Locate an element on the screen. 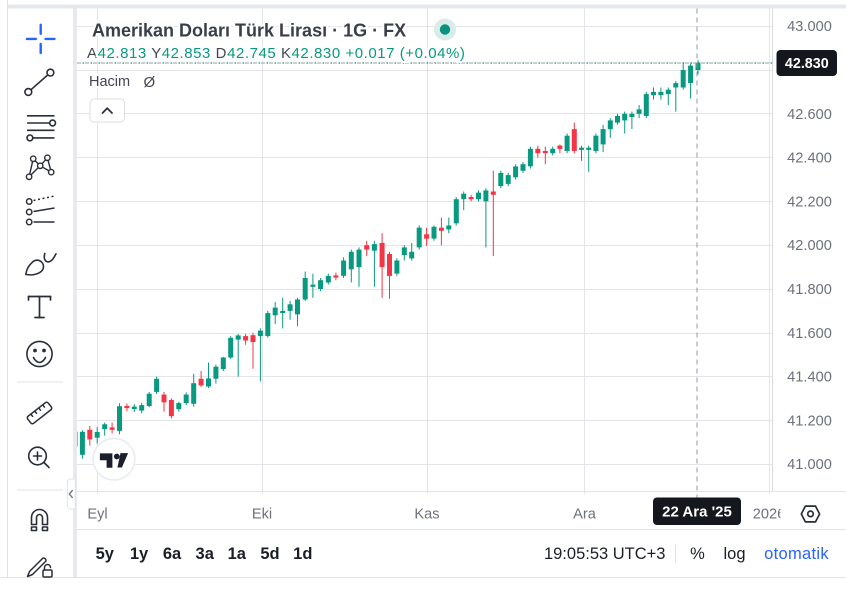 This screenshot has height=591, width=846. svg-text: 5y is located at coordinates (105, 554).